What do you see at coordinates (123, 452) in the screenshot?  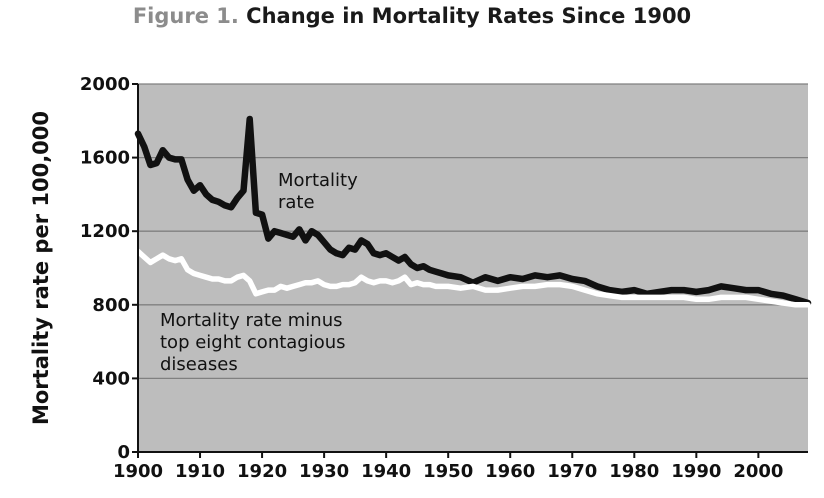 I see `y-tick-0: 0` at bounding box center [123, 452].